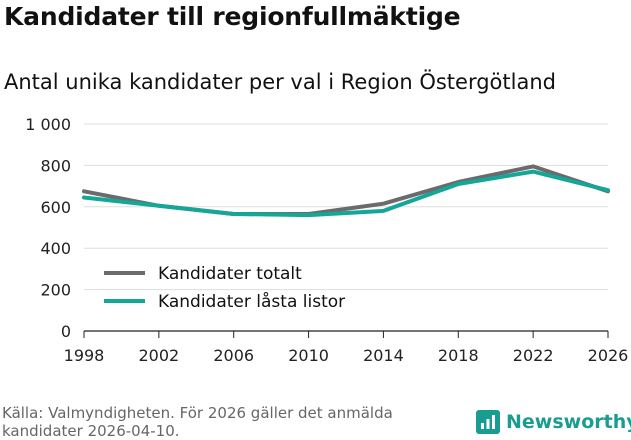  I want to click on y-tick-label: 1 000, so click(48, 124).